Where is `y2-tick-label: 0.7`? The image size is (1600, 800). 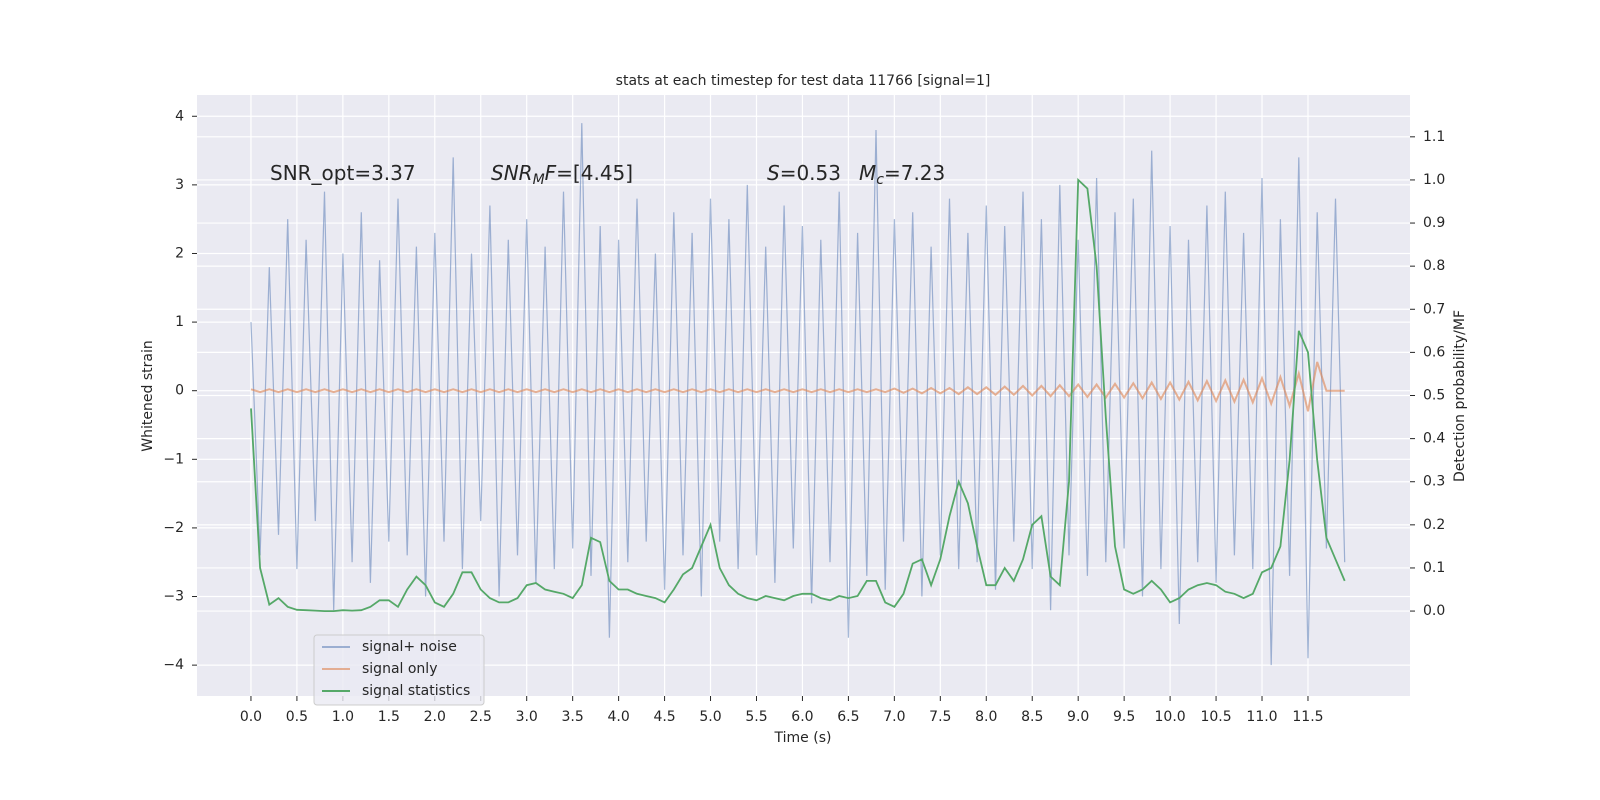
y2-tick-label: 0.7 is located at coordinates (1434, 309).